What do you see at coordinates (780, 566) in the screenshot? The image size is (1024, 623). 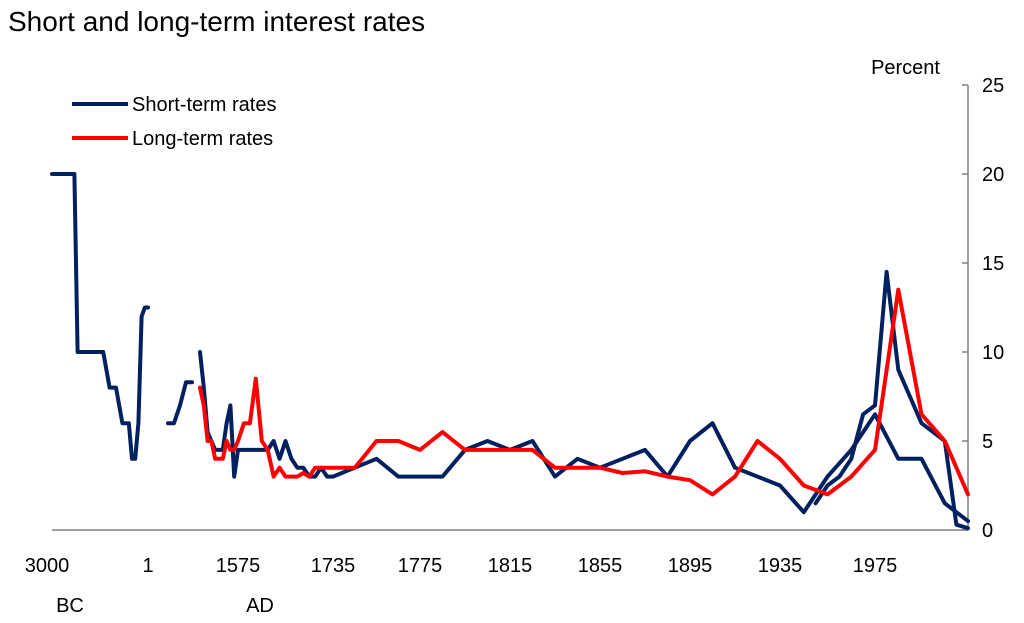 I see `x-tick-label: 1935` at bounding box center [780, 566].